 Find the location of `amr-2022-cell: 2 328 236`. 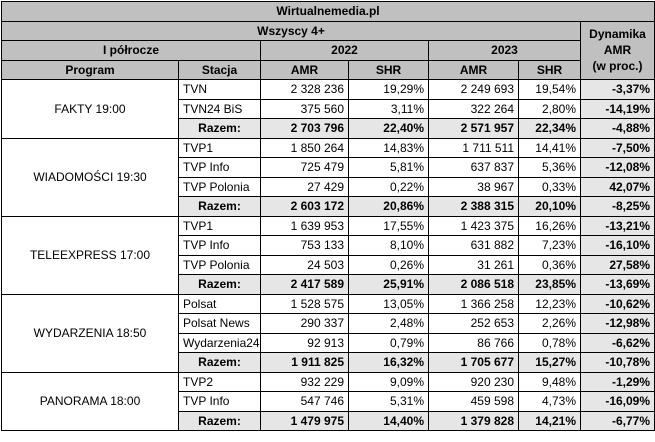

amr-2022-cell: 2 328 236 is located at coordinates (304, 89).